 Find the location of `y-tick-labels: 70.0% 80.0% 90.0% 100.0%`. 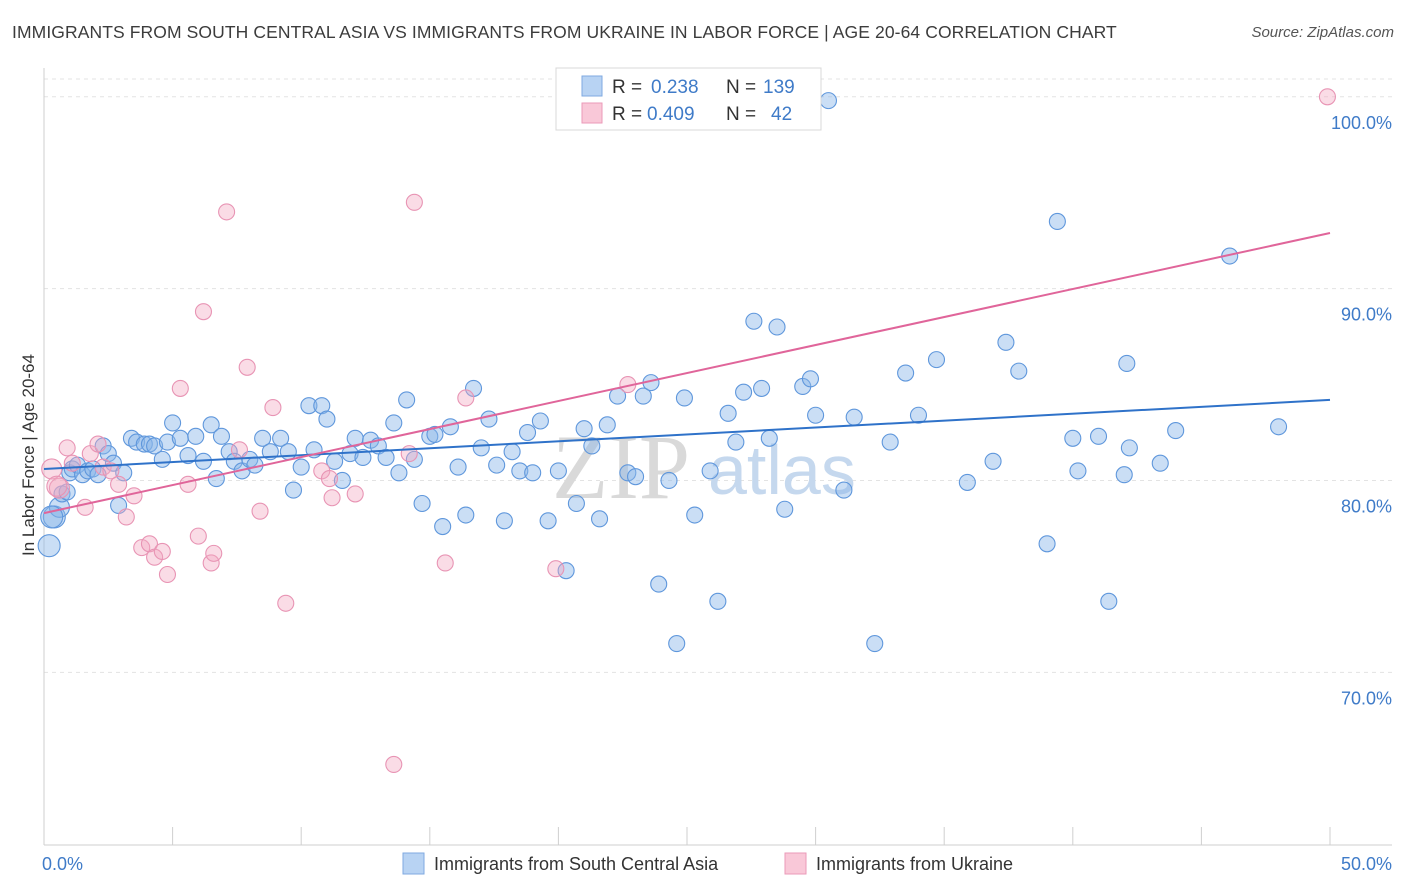

y-tick-labels: 70.0% 80.0% 90.0% 100.0% is located at coordinates (1361, 411).